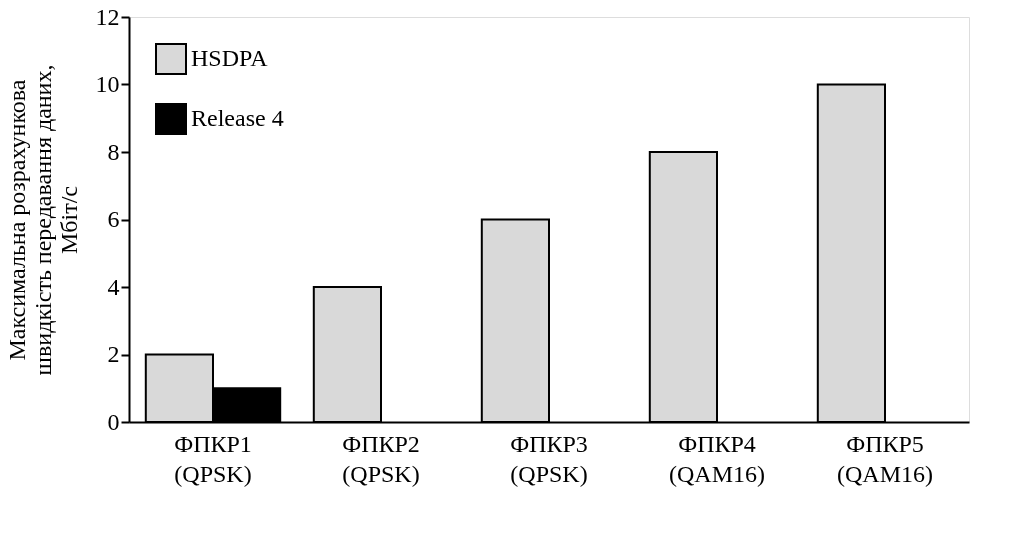  I want to click on y-tick-label: 4, so click(113, 286).